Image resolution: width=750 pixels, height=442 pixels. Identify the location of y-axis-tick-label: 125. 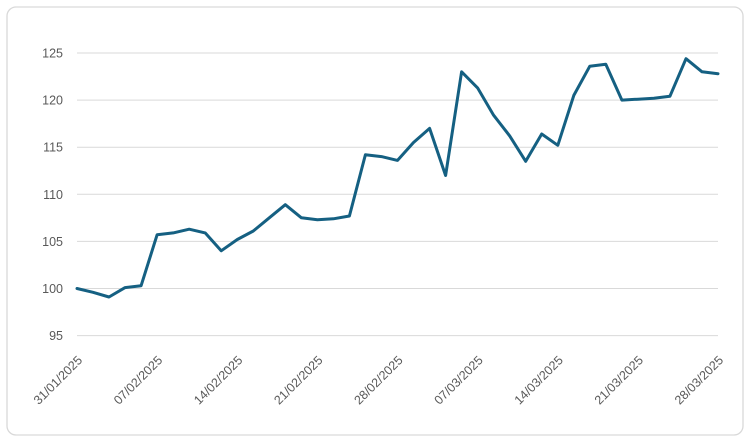
(52, 54).